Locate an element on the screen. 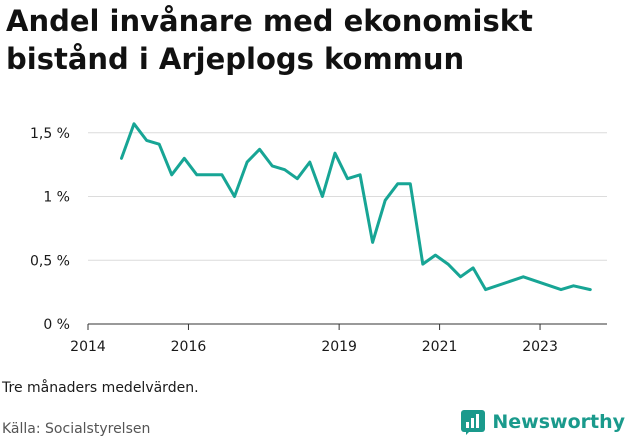  brand-logo: Newsworthy is located at coordinates (542, 422).